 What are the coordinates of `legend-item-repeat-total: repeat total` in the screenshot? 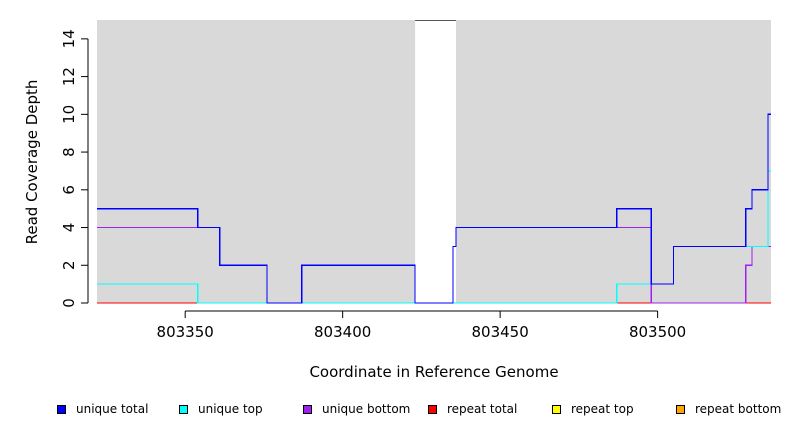 It's located at (472, 409).